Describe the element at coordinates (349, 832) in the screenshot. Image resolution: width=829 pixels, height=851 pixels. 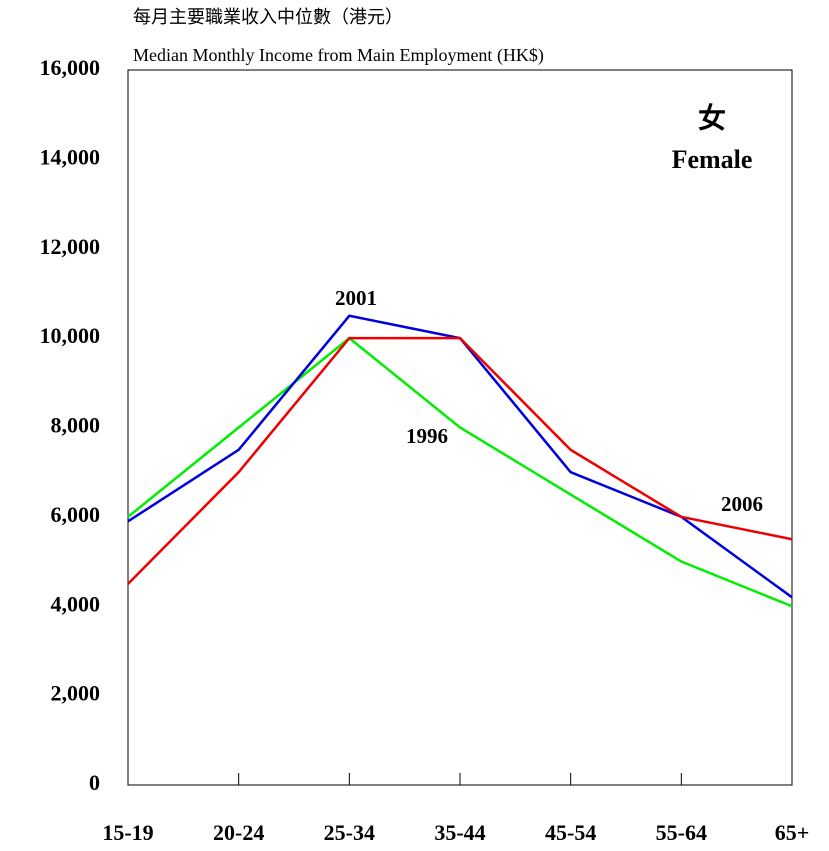
I see `x-tick-label: 25-34` at that location.